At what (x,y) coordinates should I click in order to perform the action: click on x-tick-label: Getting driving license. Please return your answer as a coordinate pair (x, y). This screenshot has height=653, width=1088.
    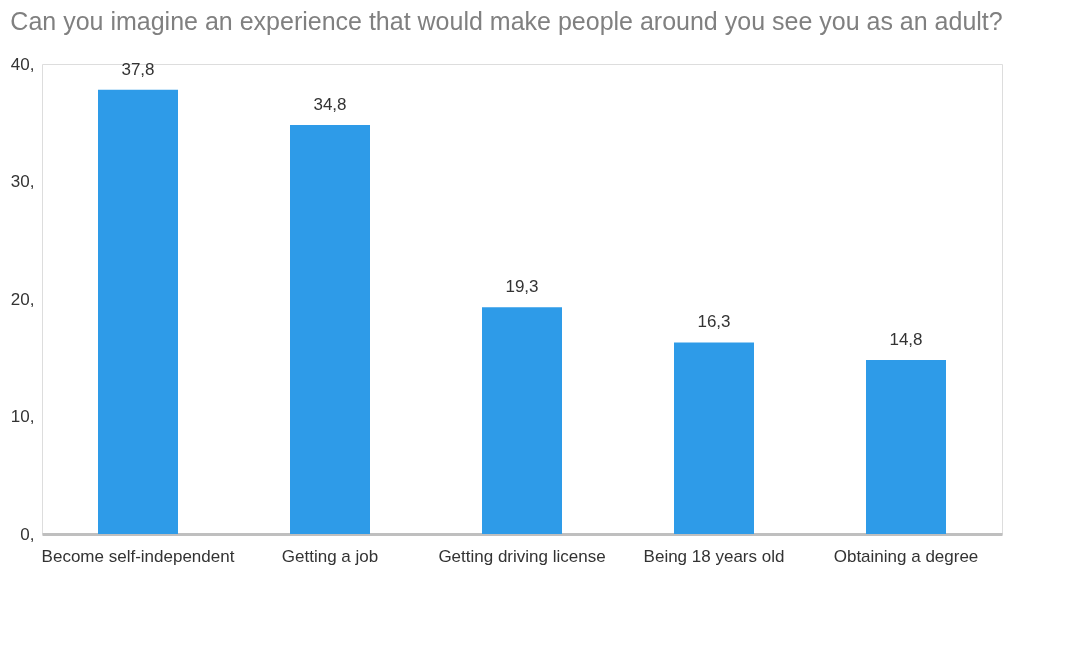
    Looking at the image, I should click on (522, 556).